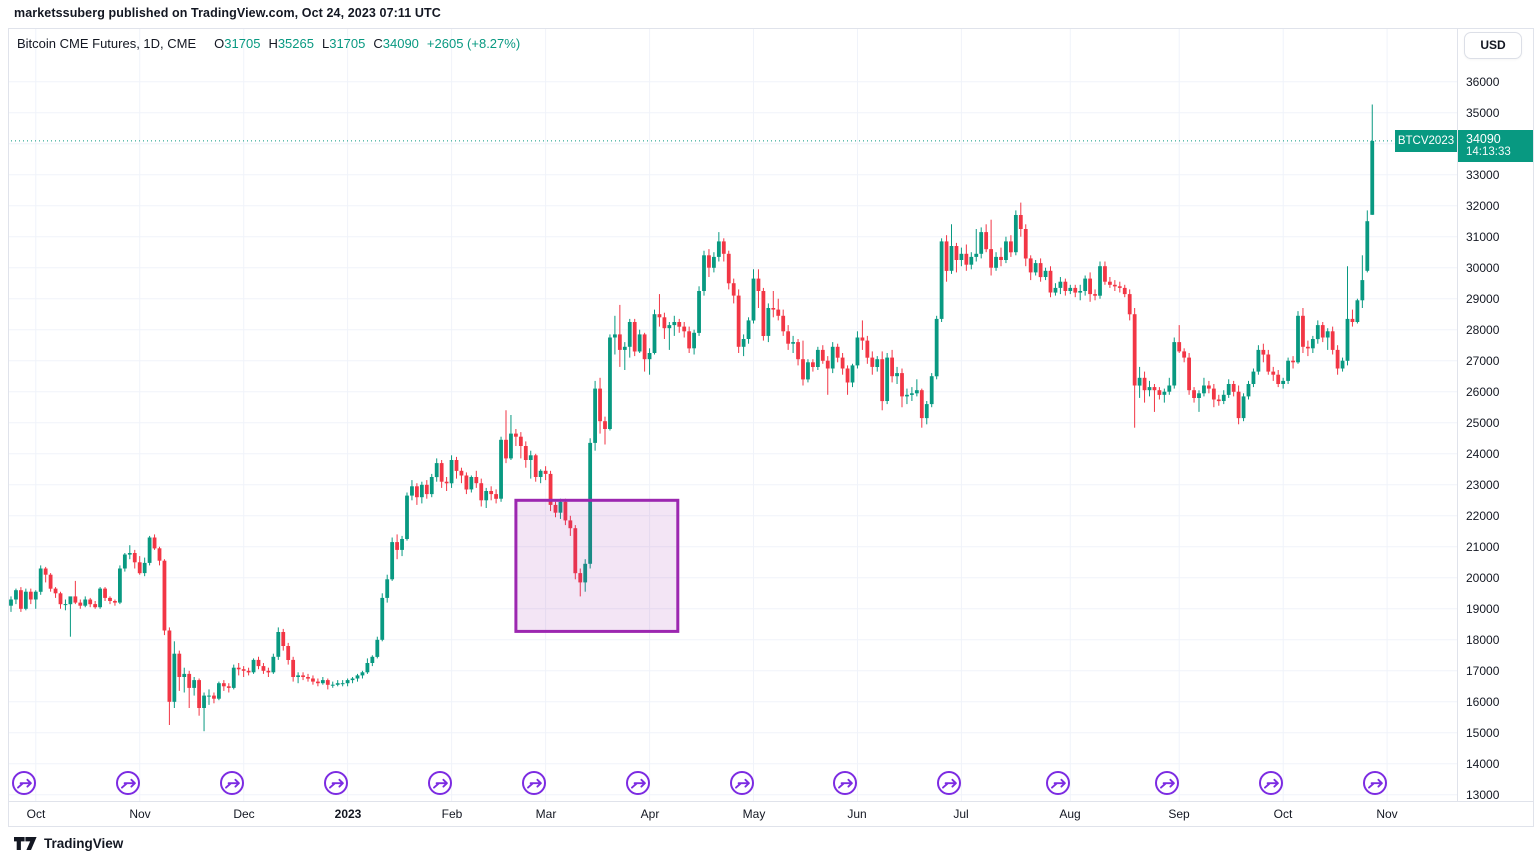 This screenshot has width=1534, height=862. What do you see at coordinates (1488, 152) in the screenshot?
I see `bar-countdown: 14:13:33` at bounding box center [1488, 152].